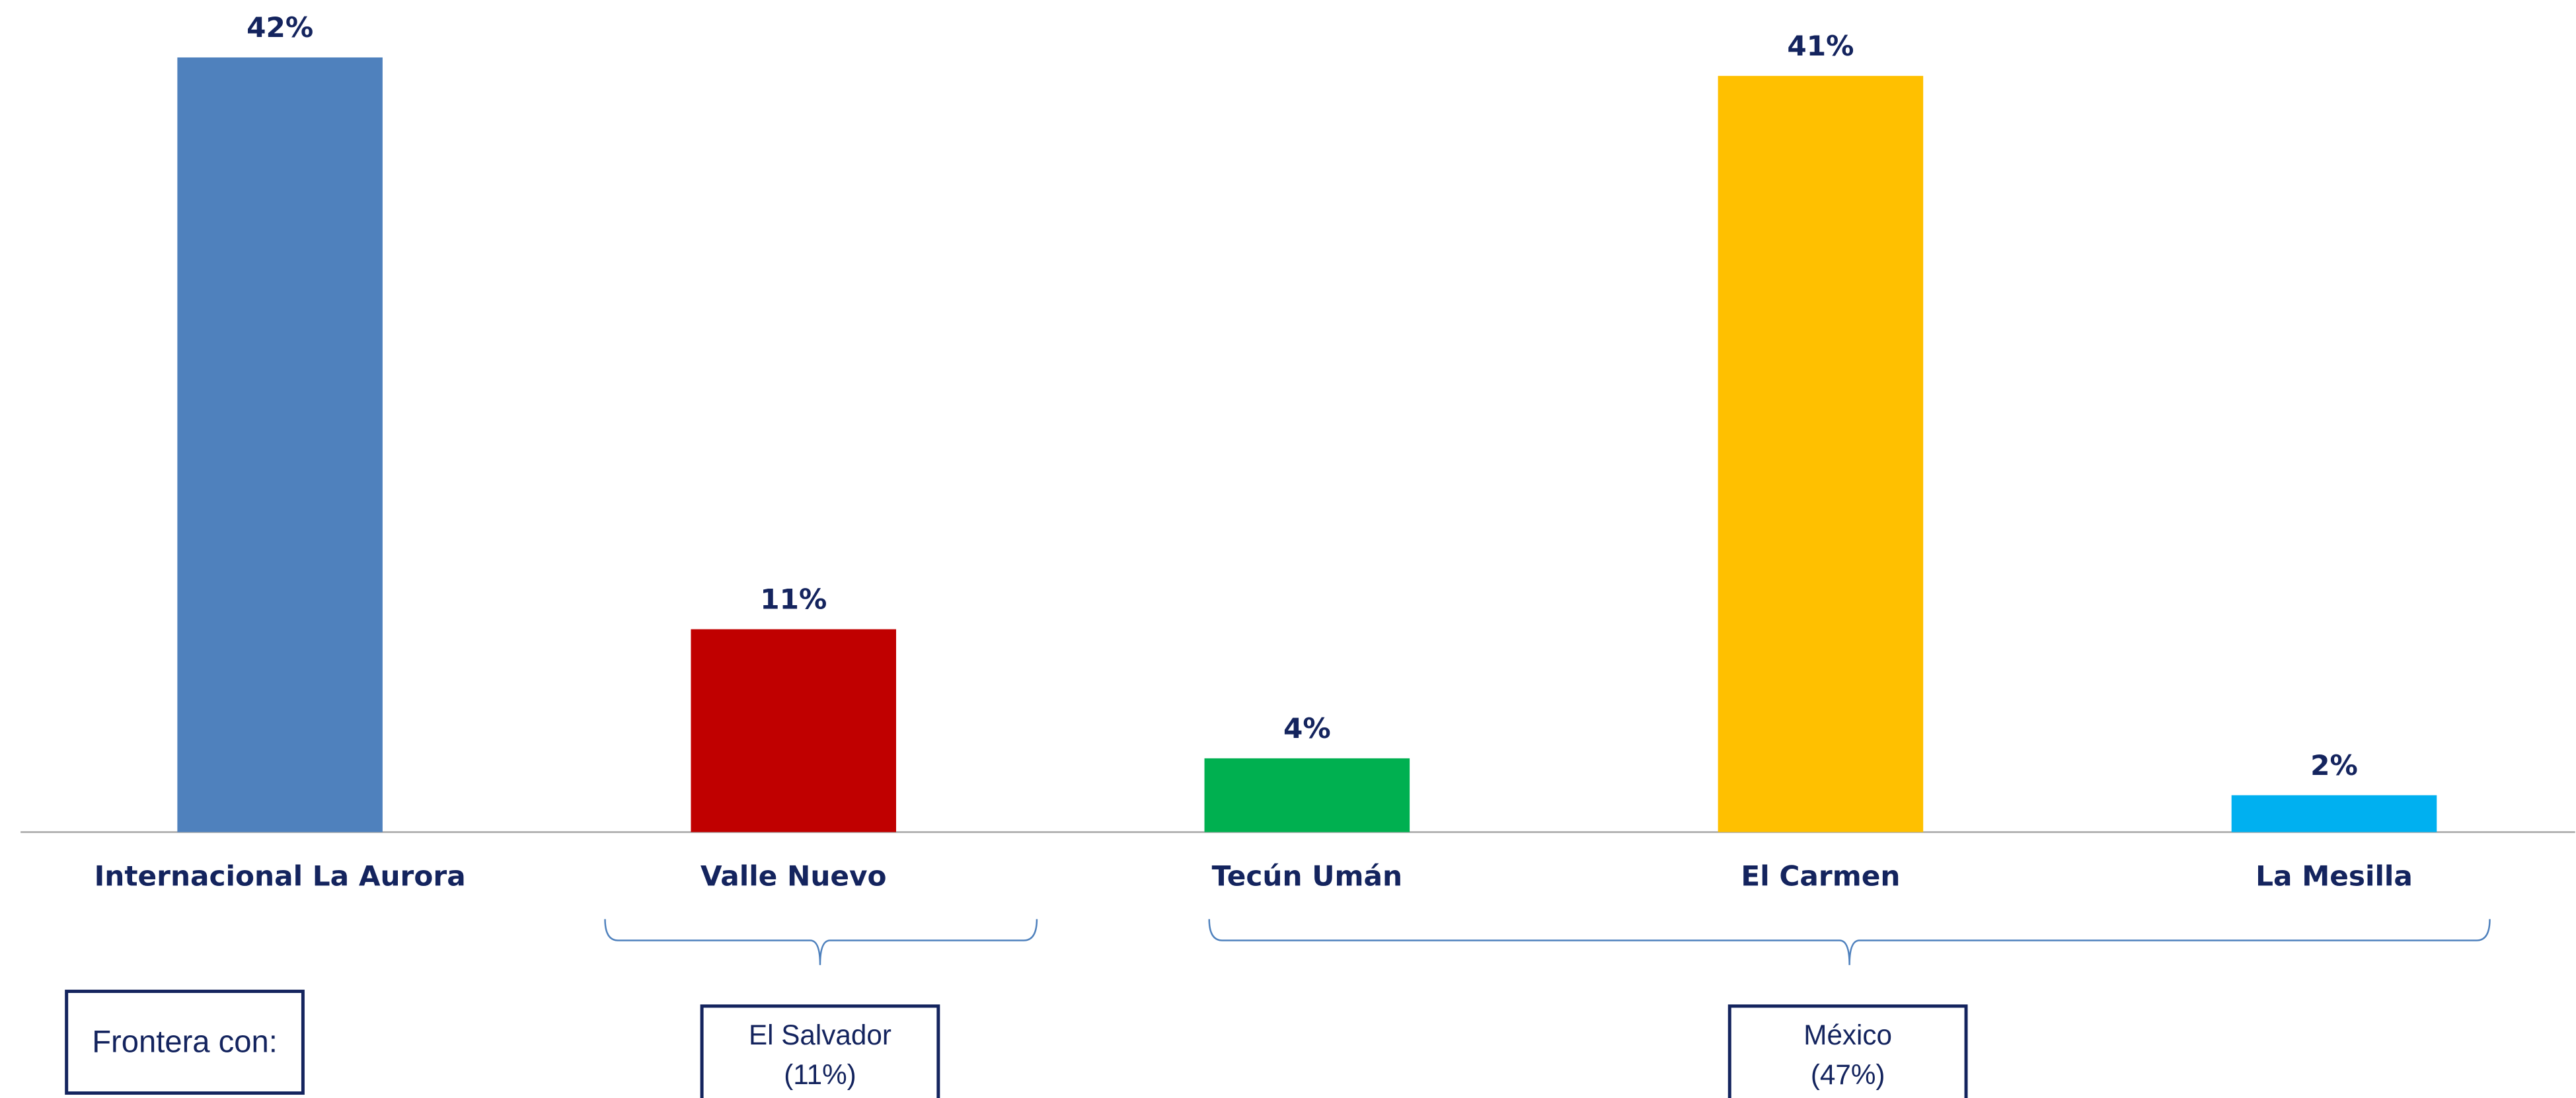  What do you see at coordinates (280, 876) in the screenshot?
I see `x-tick-label: Internacional La Aurora` at bounding box center [280, 876].